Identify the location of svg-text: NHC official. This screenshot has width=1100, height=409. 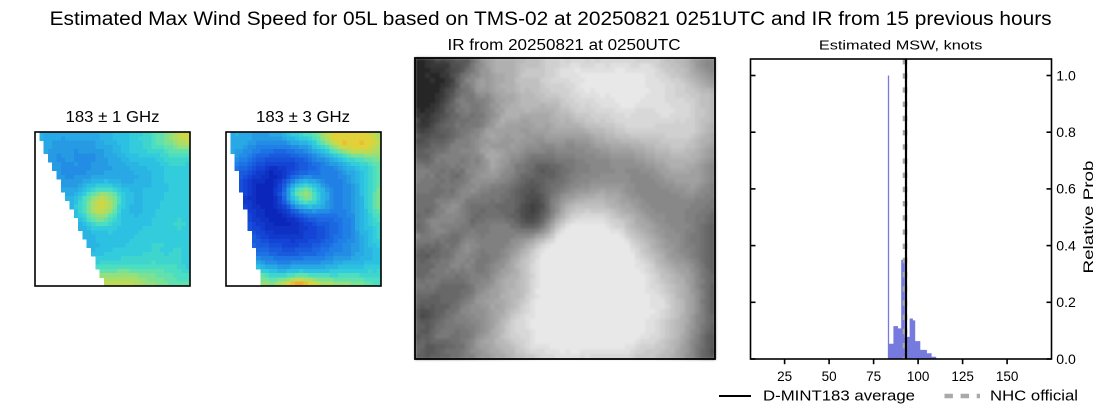
(1034, 397).